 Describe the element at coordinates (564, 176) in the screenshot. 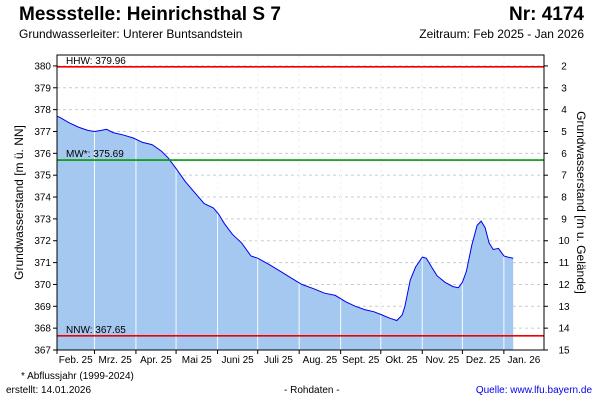

I see `y2-tick-label: 7` at that location.